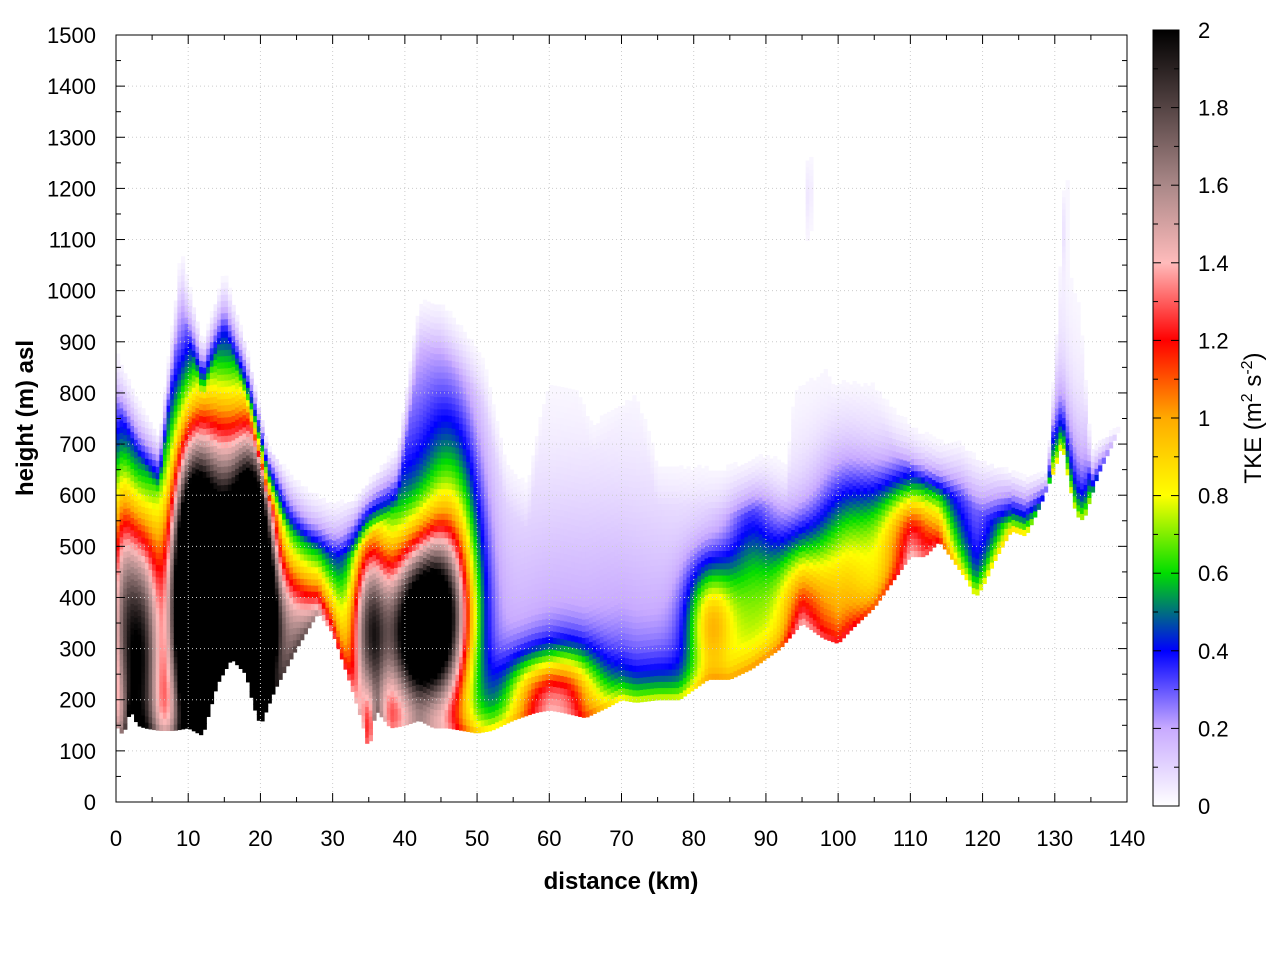 The width and height of the screenshot is (1280, 960). What do you see at coordinates (1127, 838) in the screenshot?
I see `x-tick-label: 140` at bounding box center [1127, 838].